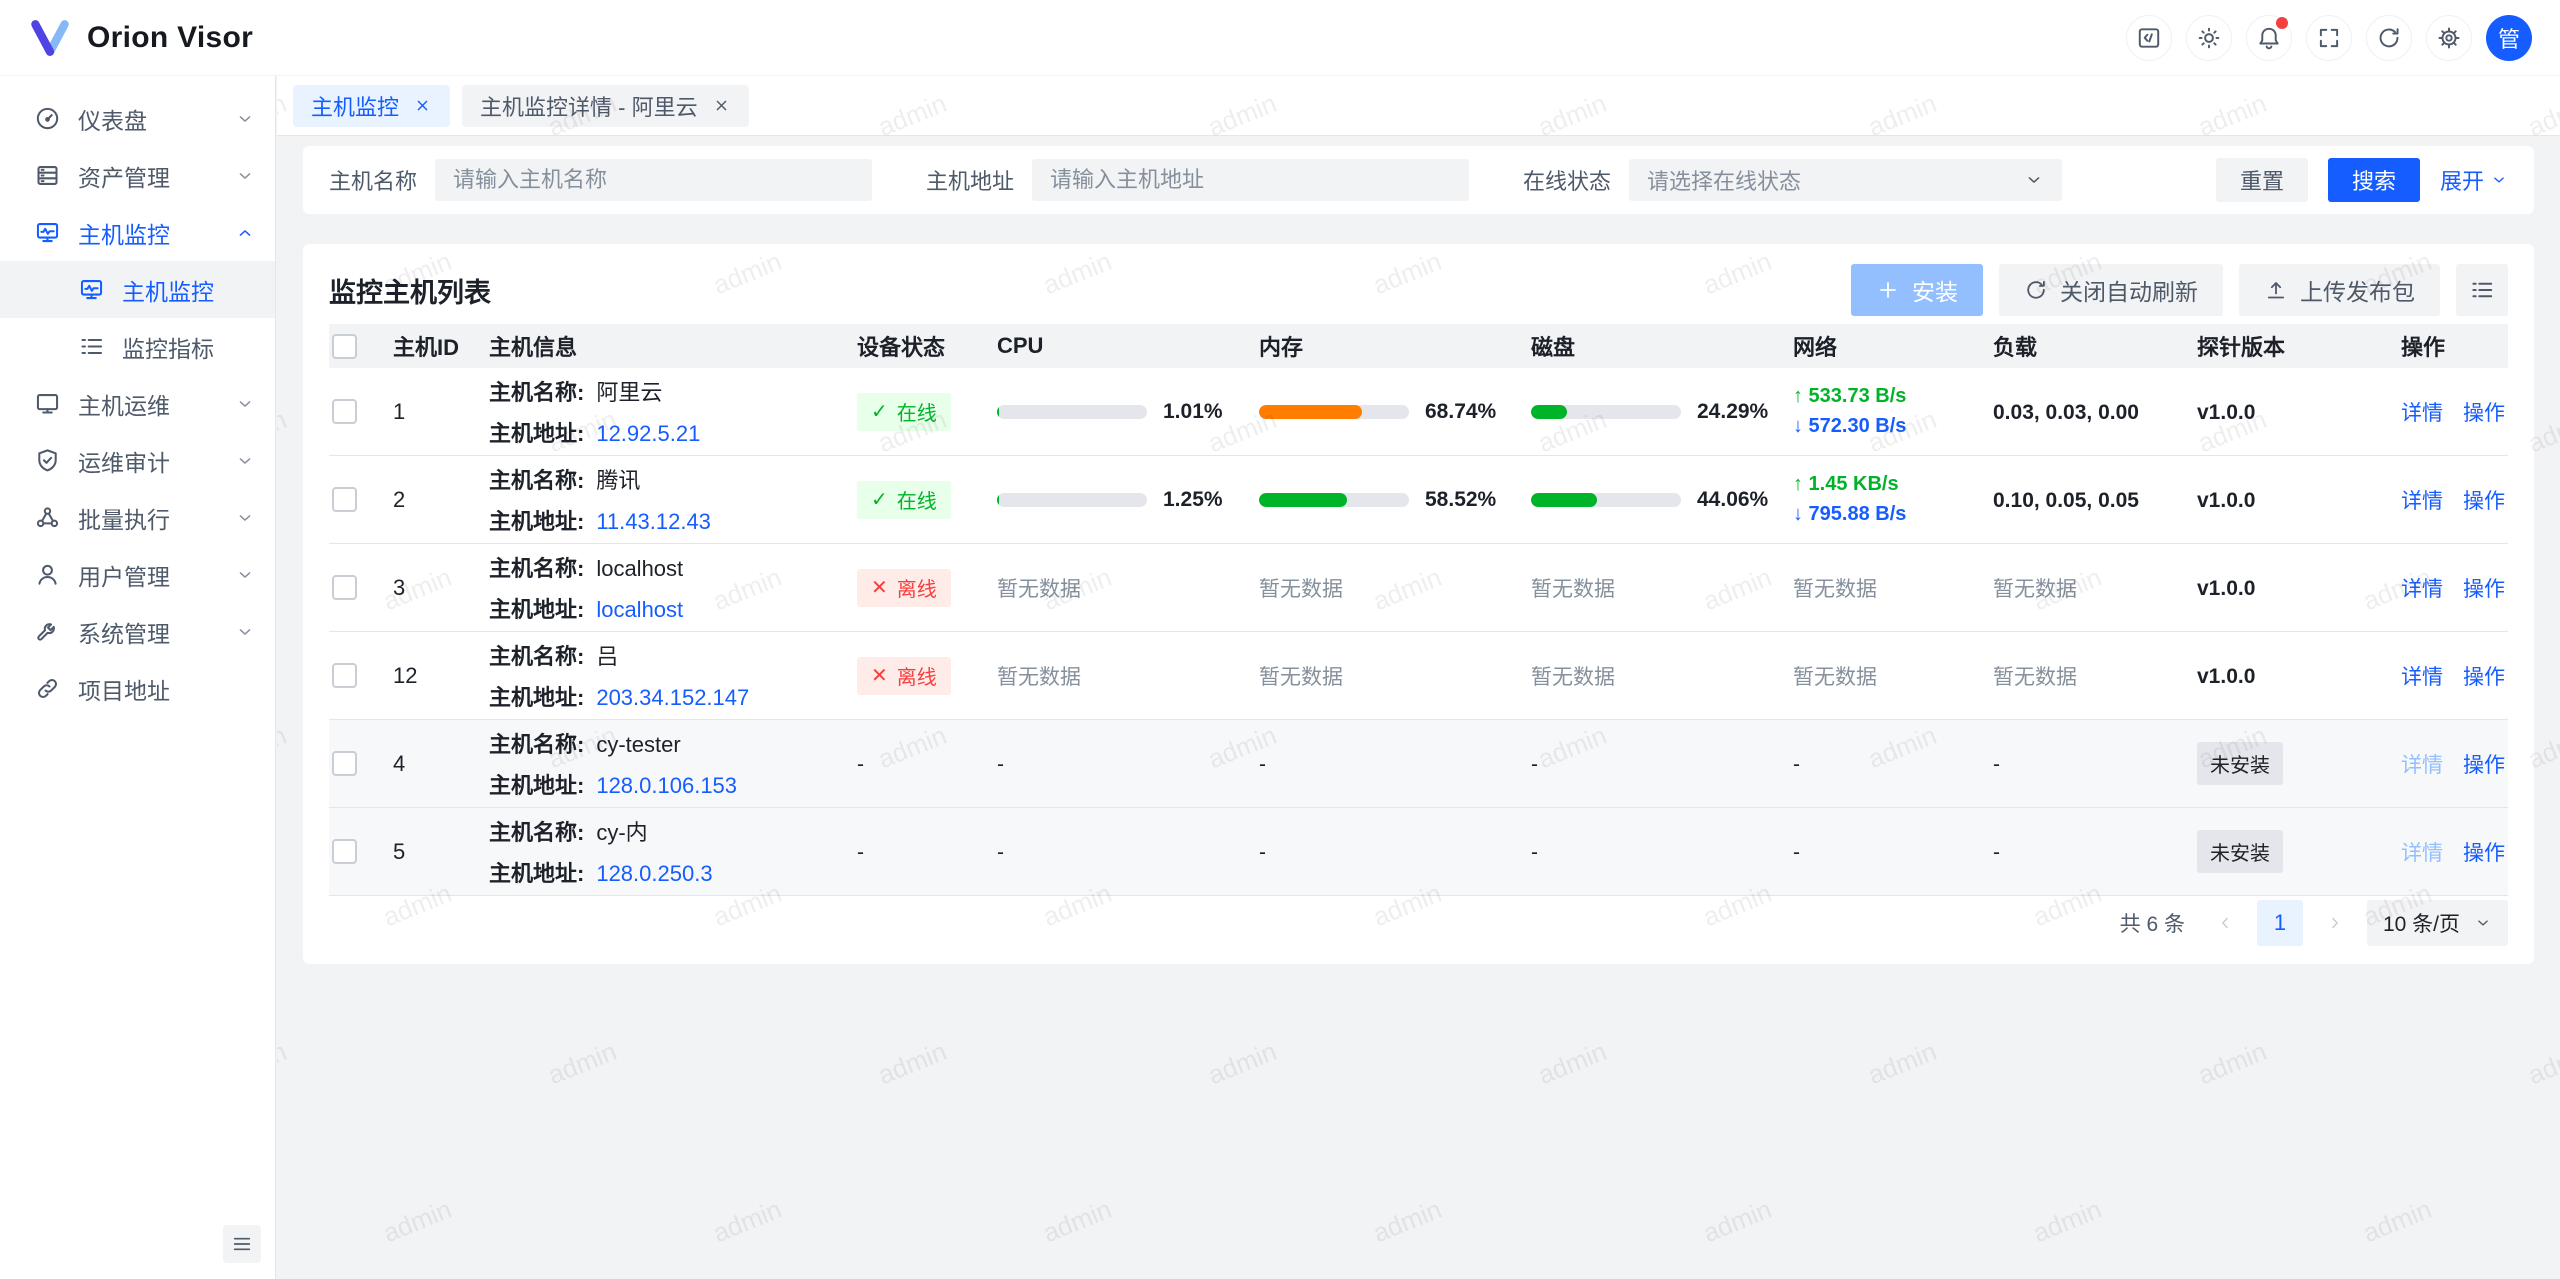 This screenshot has height=1279, width=2560. Describe the element at coordinates (1251, 180) in the screenshot. I see `host-address-input` at that location.